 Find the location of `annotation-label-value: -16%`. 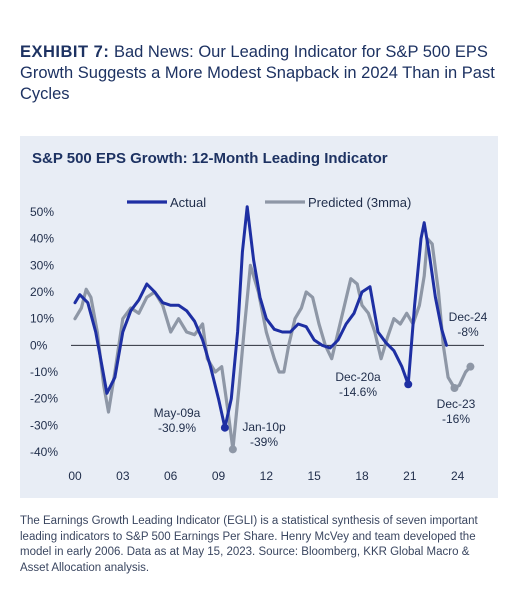

annotation-label-value: -16% is located at coordinates (456, 419).